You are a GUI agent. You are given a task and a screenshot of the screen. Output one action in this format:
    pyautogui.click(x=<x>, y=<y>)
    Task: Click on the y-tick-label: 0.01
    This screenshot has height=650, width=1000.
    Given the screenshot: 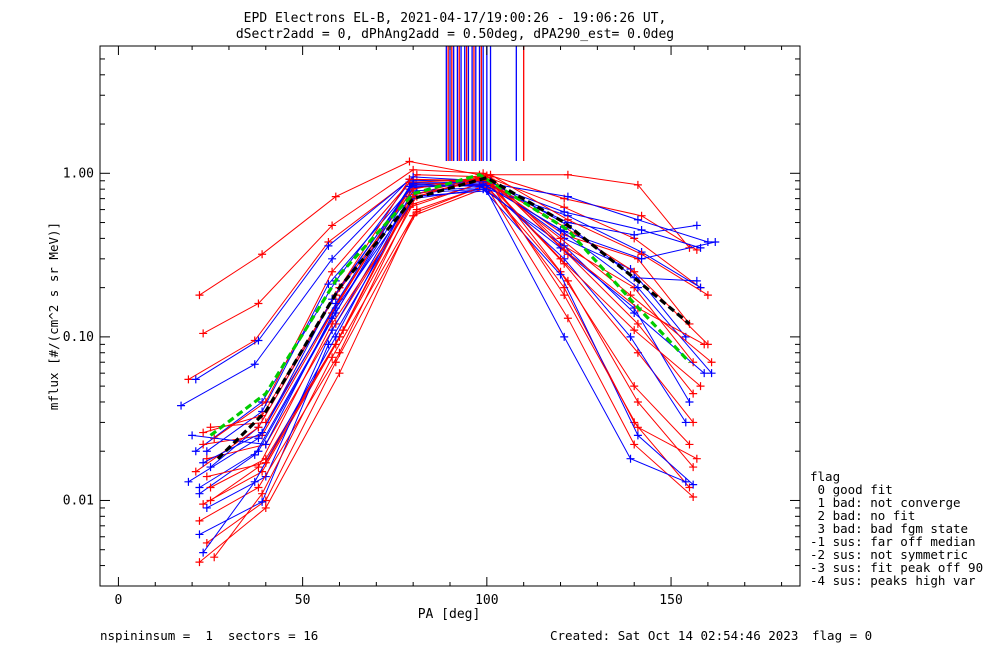 What is the action you would take?
    pyautogui.click(x=78, y=500)
    